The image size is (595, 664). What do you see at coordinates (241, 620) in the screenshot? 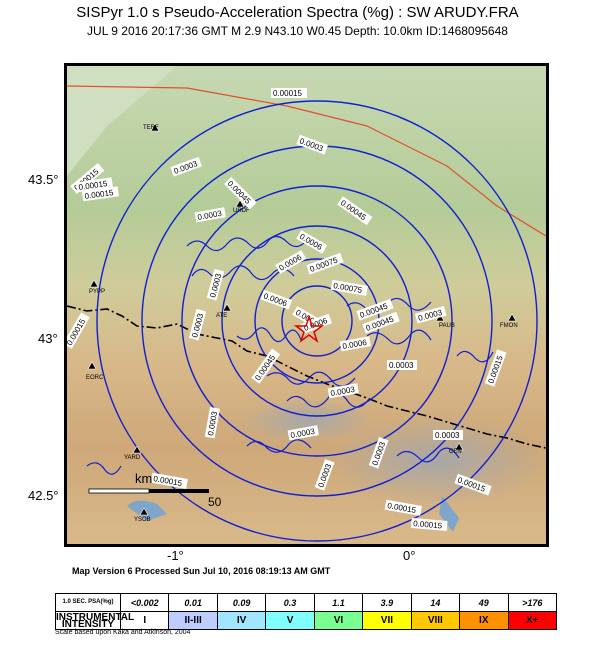
I see `intensity-cell: IV` at bounding box center [241, 620].